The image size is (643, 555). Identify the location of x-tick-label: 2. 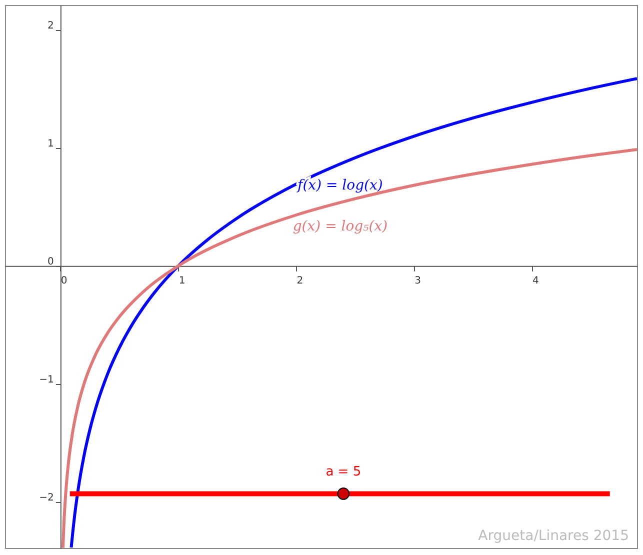
(300, 280).